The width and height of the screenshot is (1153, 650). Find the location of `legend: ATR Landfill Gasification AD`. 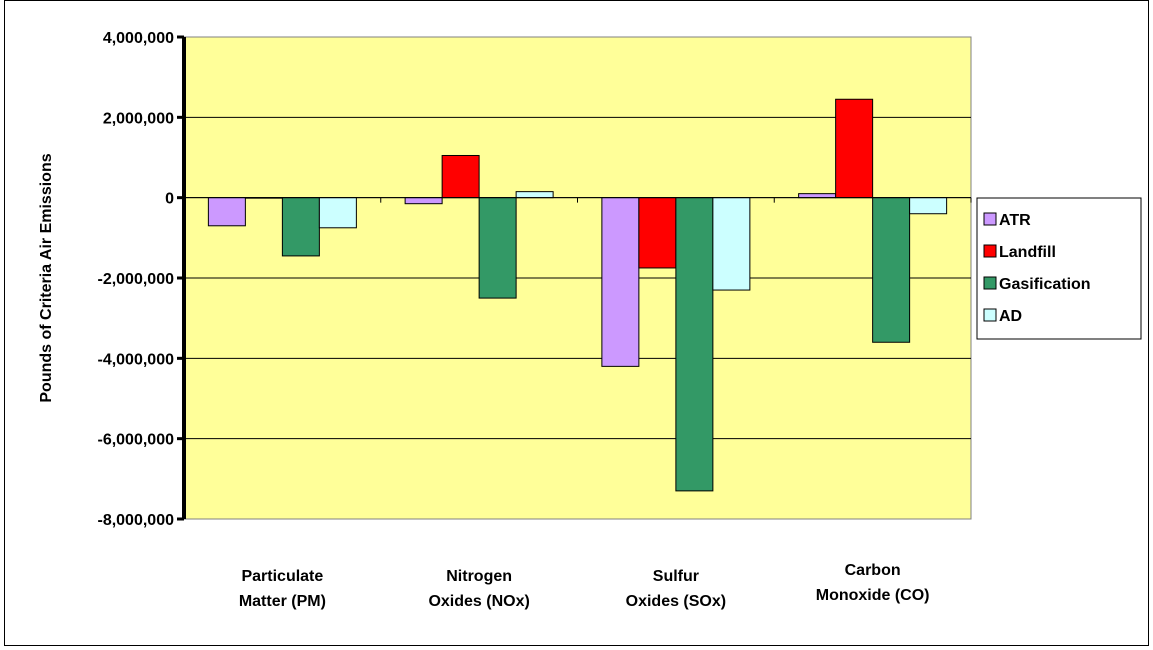

legend: ATR Landfill Gasification AD is located at coordinates (1059, 268).